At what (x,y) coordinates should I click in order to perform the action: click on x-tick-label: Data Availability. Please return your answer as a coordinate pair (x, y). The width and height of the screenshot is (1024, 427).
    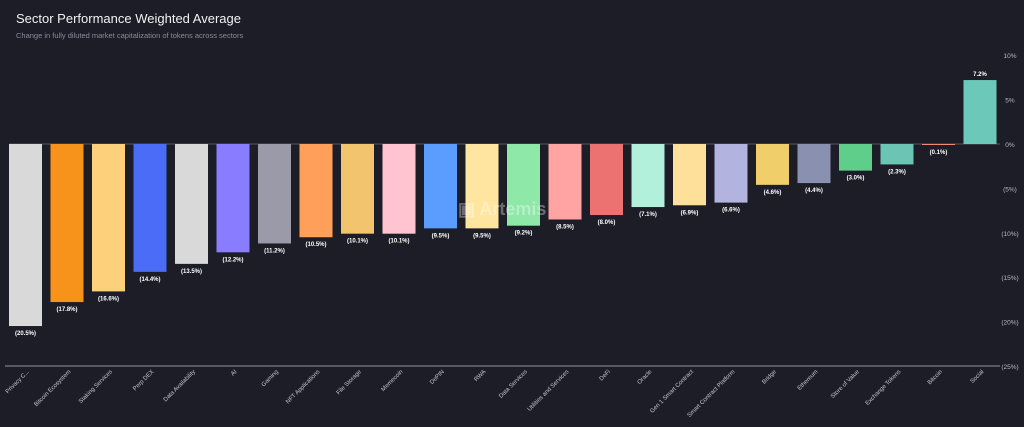
    Looking at the image, I should click on (180, 386).